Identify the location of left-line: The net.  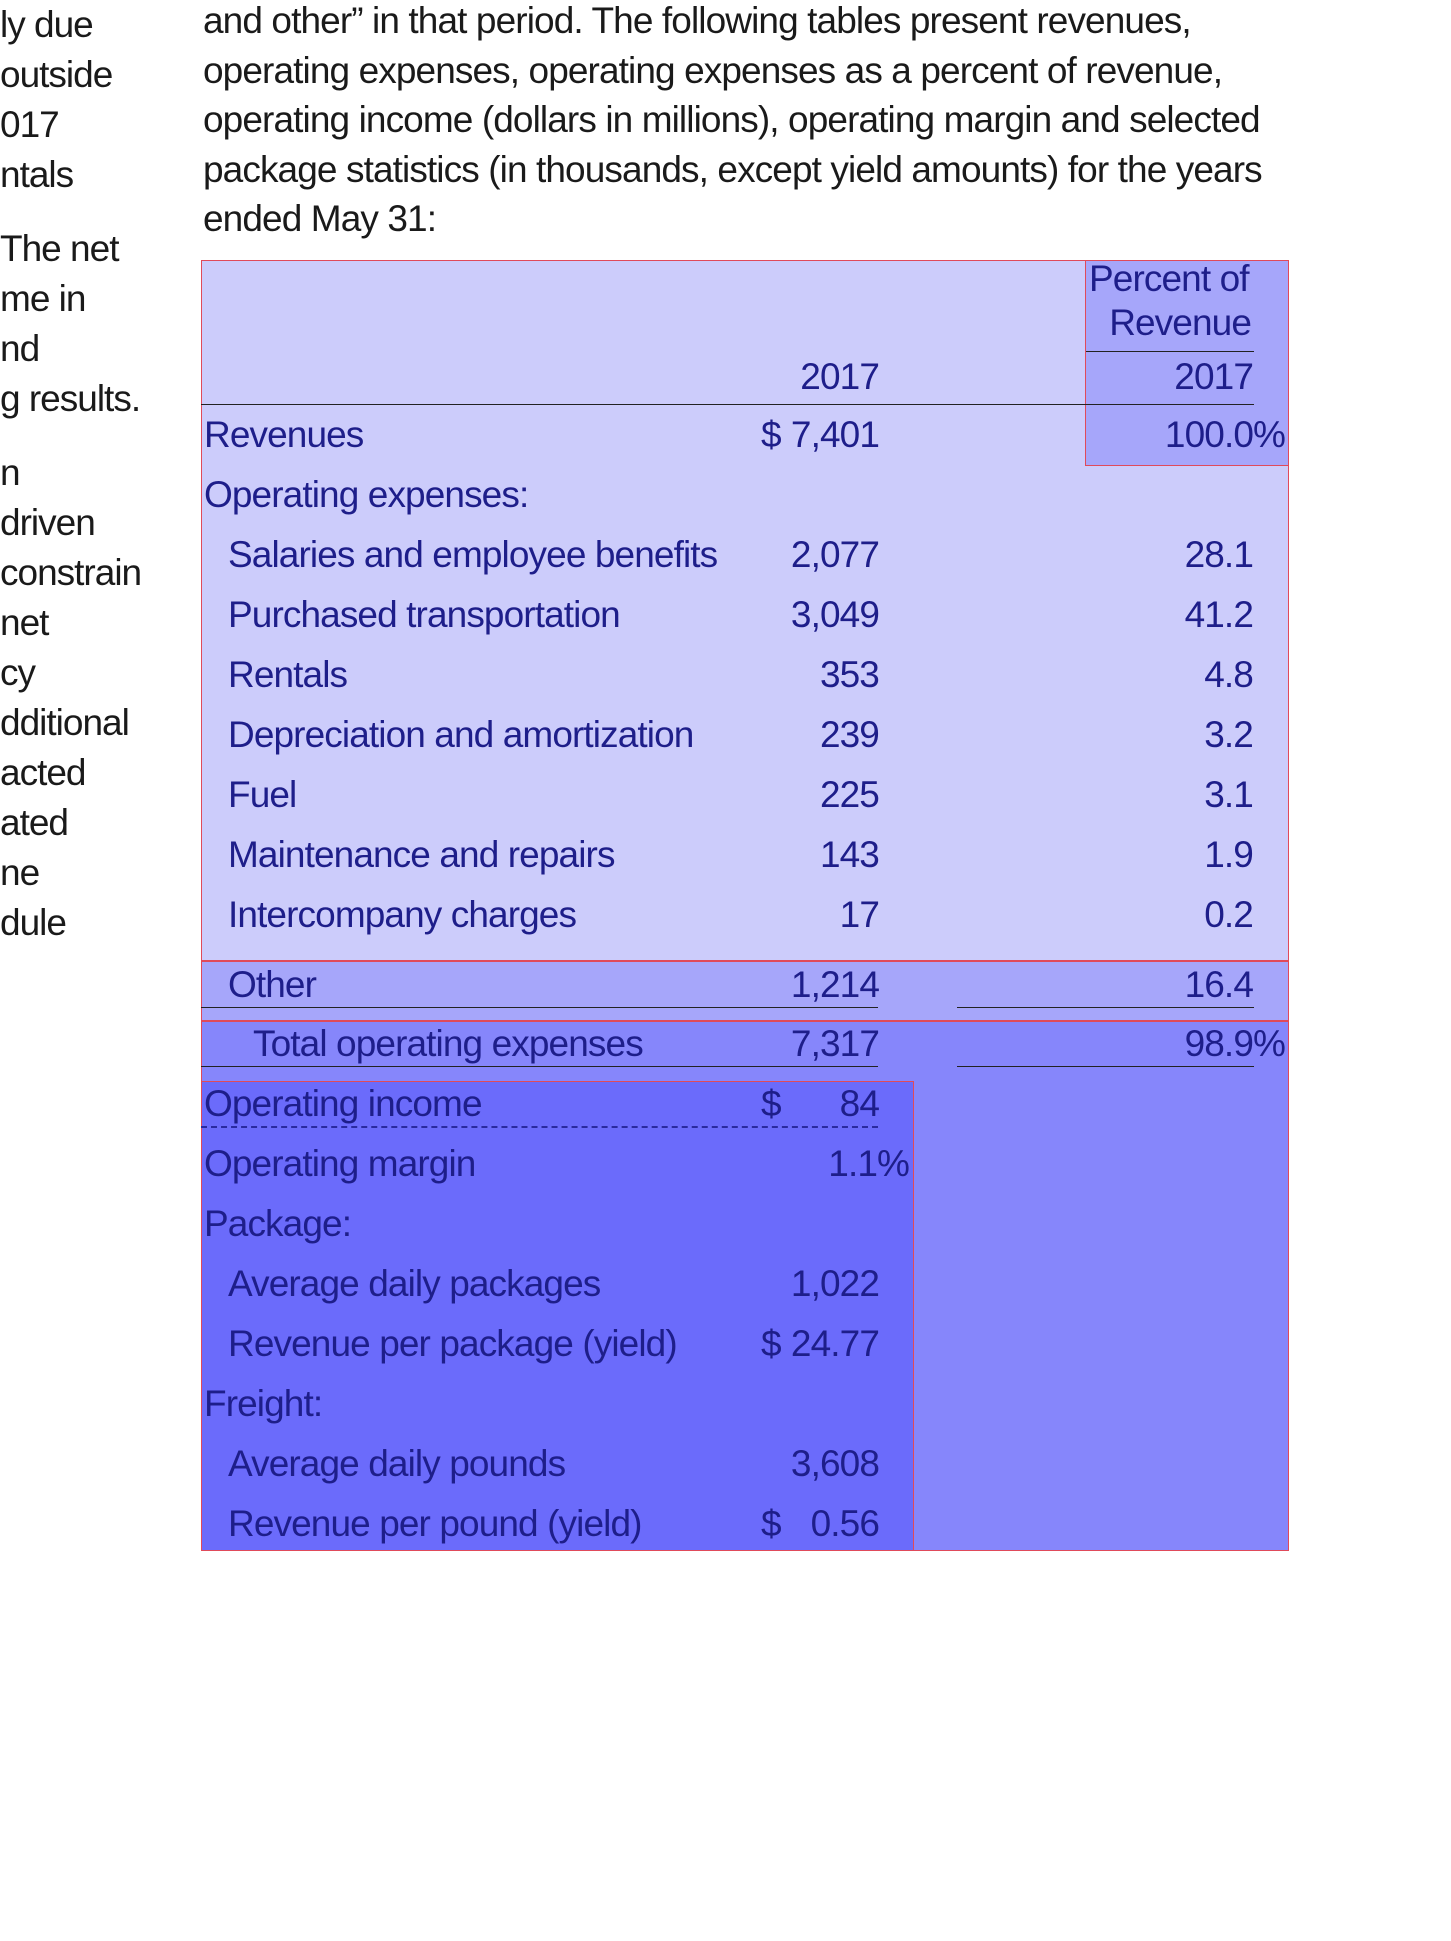
(59, 248).